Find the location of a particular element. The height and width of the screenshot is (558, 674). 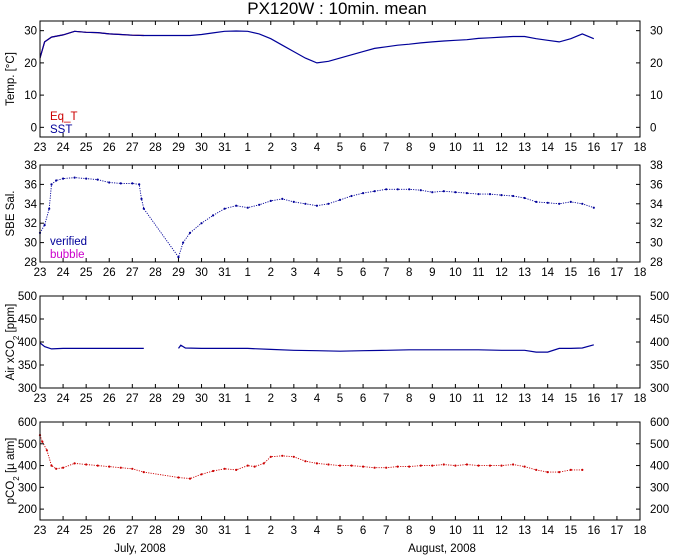

x-tick-label: 15 is located at coordinates (570, 399).